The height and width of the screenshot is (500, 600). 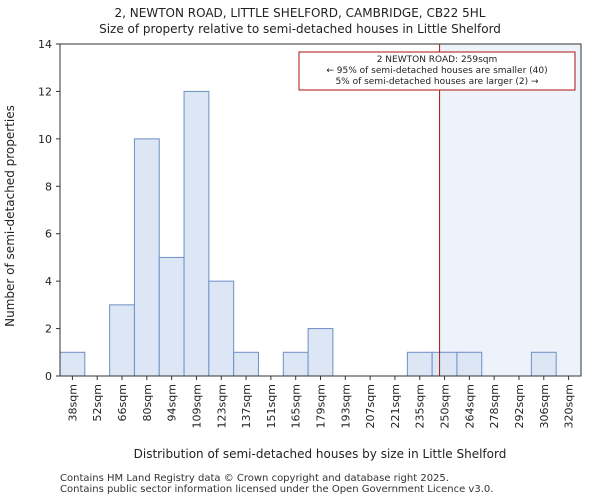 I want to click on bar-94sqm, so click(x=171, y=316).